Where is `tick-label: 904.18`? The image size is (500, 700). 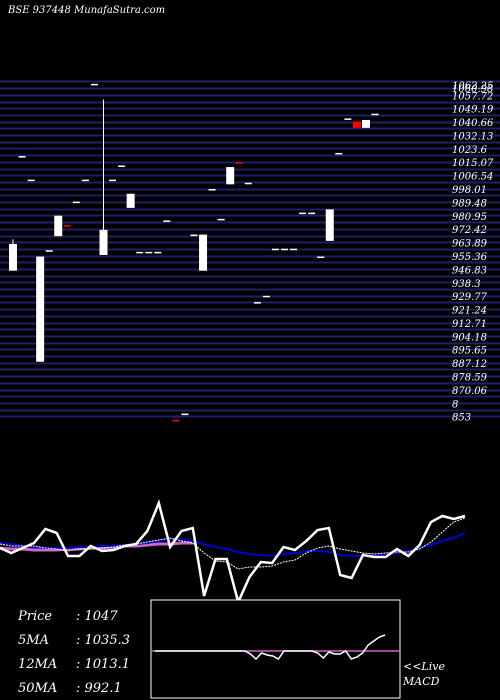 tick-label: 904.18 is located at coordinates (469, 337).